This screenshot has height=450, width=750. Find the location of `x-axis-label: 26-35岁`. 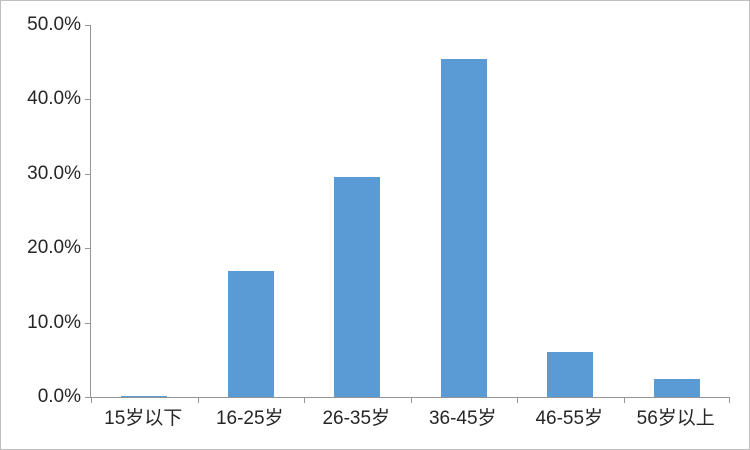

x-axis-label: 26-35岁 is located at coordinates (356, 418).